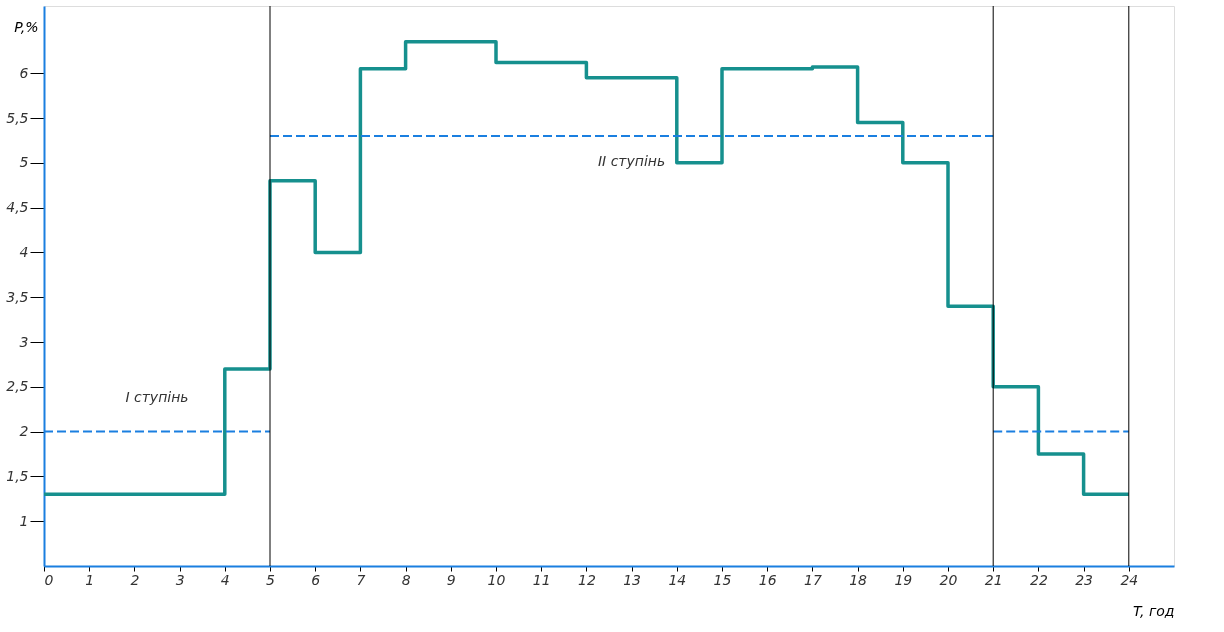 Image resolution: width=1224 pixels, height=632 pixels. What do you see at coordinates (24, 72) in the screenshot?
I see `y-tick-label: 6` at bounding box center [24, 72].